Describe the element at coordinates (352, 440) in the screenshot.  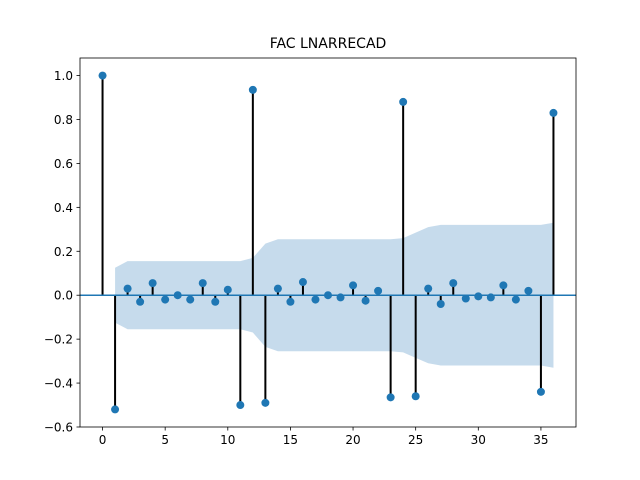
I see `x-tick-label-20: 20` at that location.